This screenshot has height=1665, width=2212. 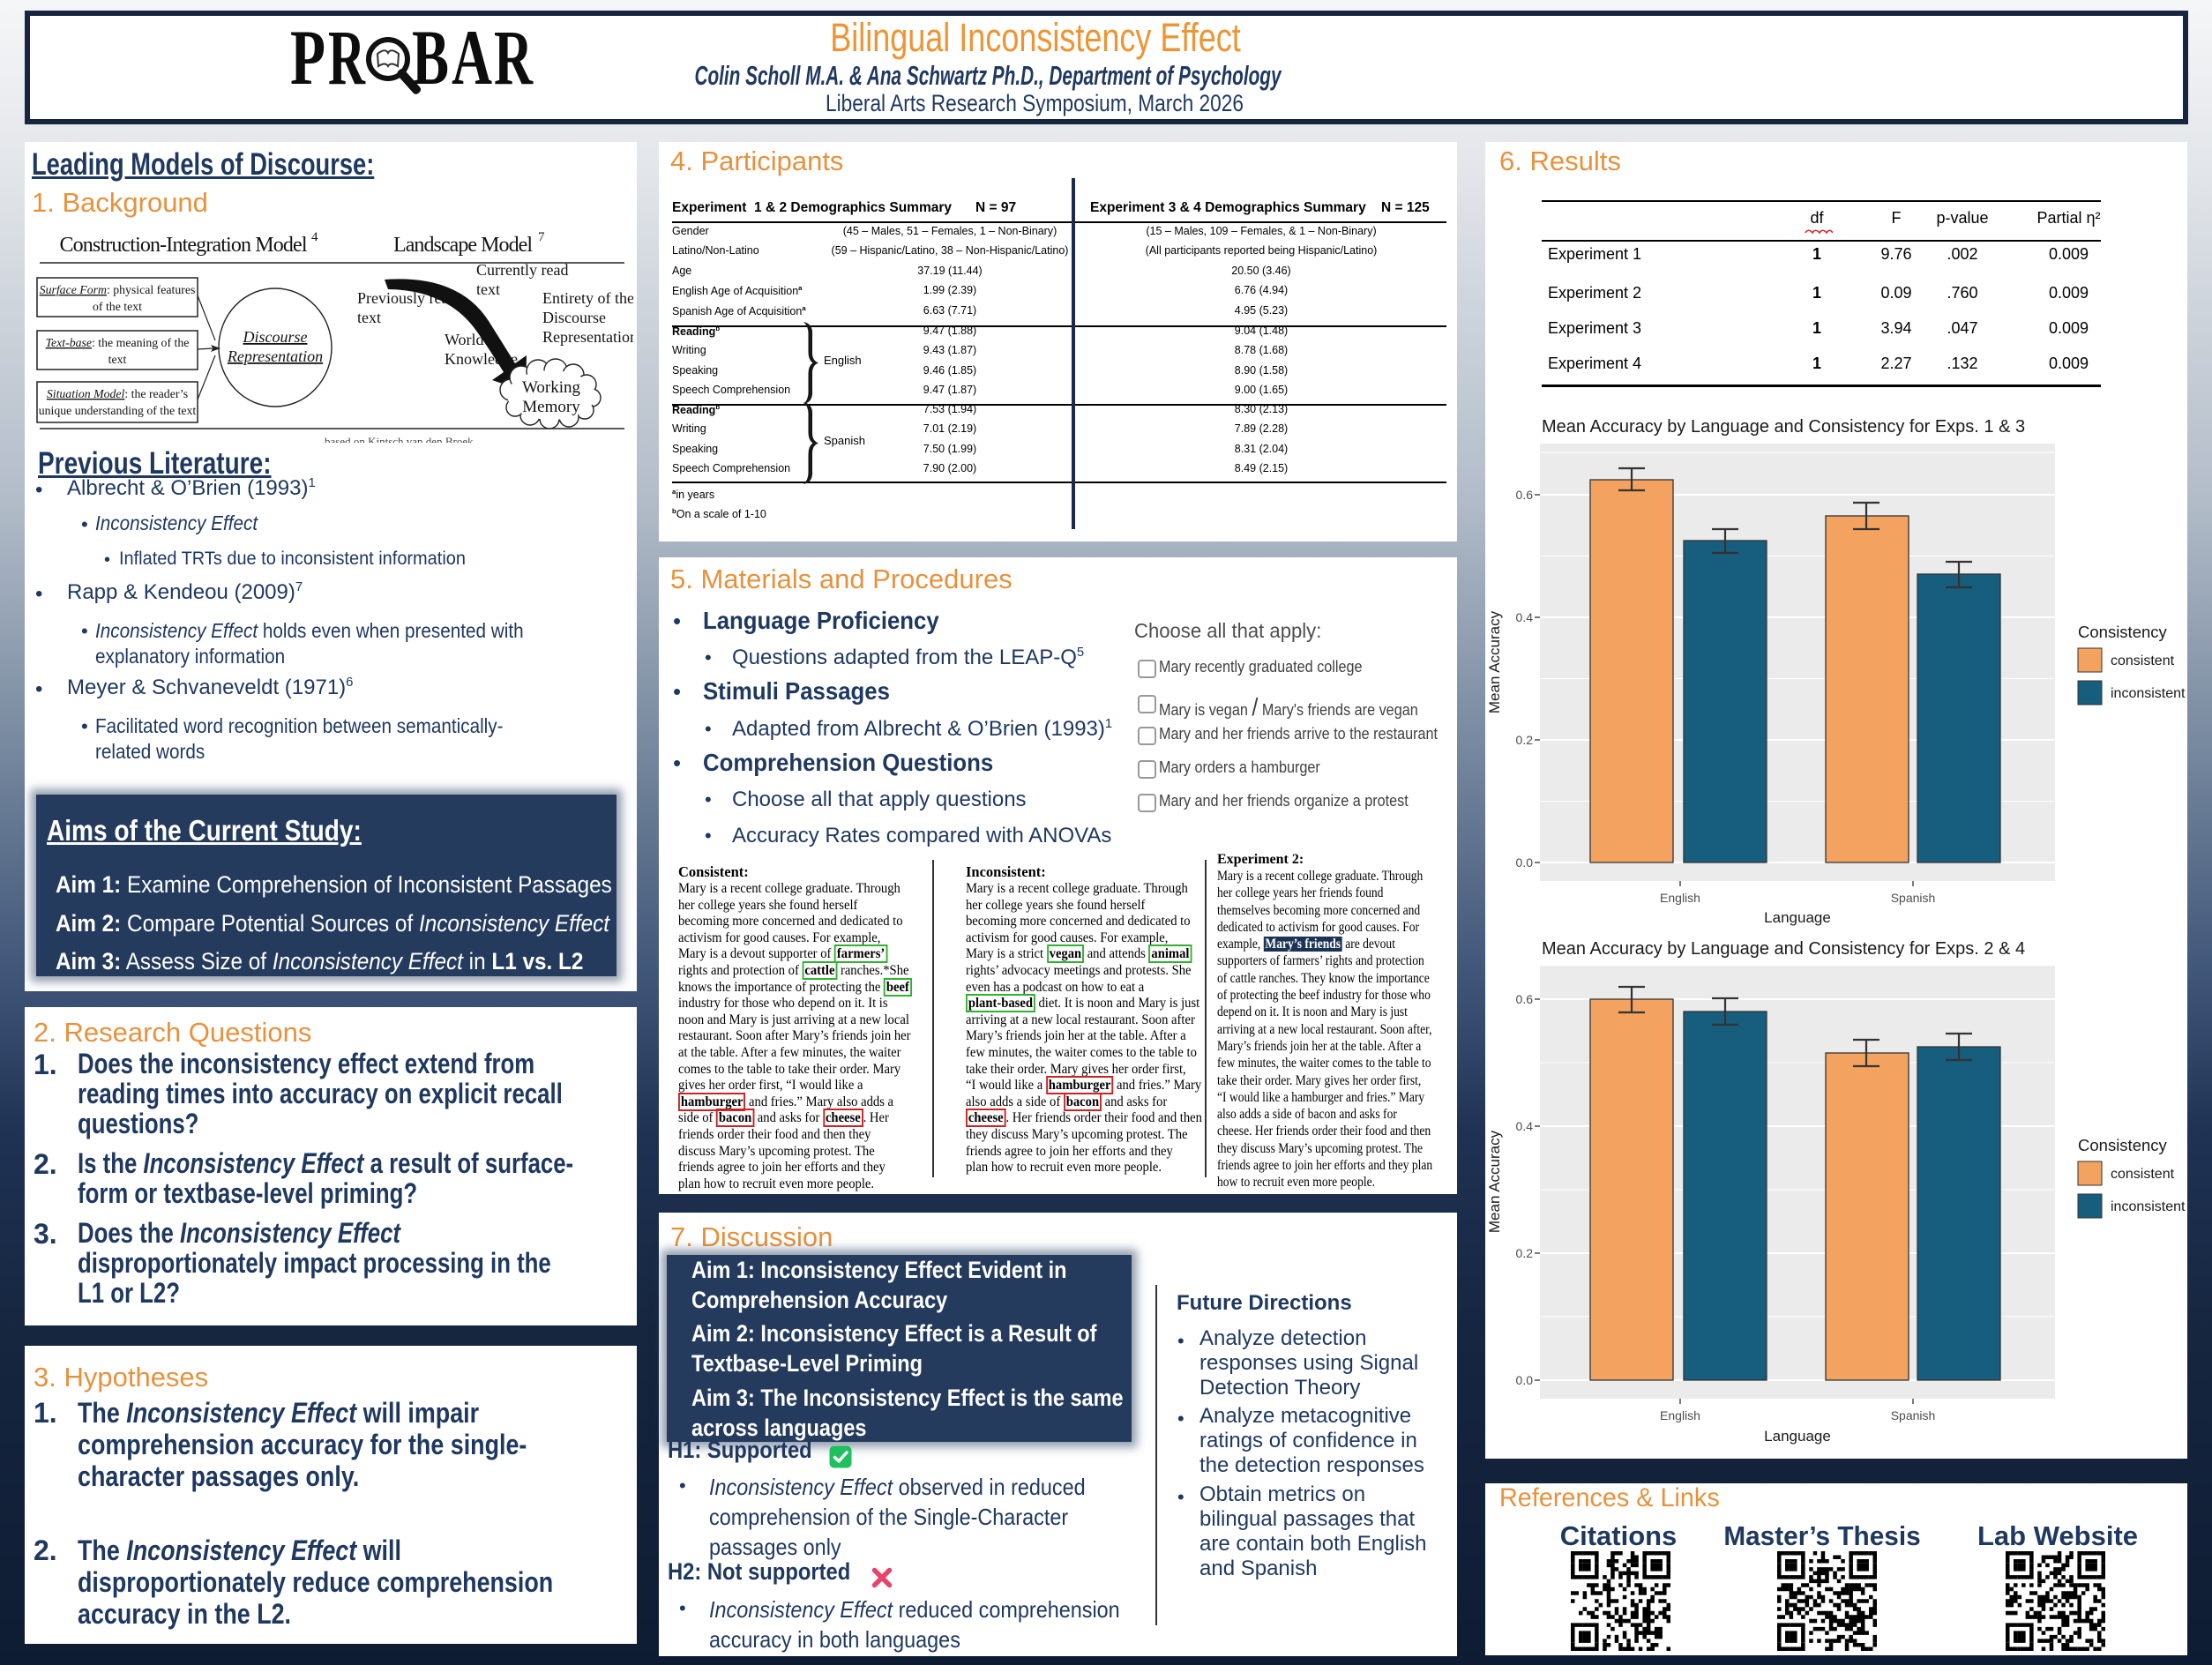 I want to click on svg-text: Construction-Integration Model, so click(x=184, y=245).